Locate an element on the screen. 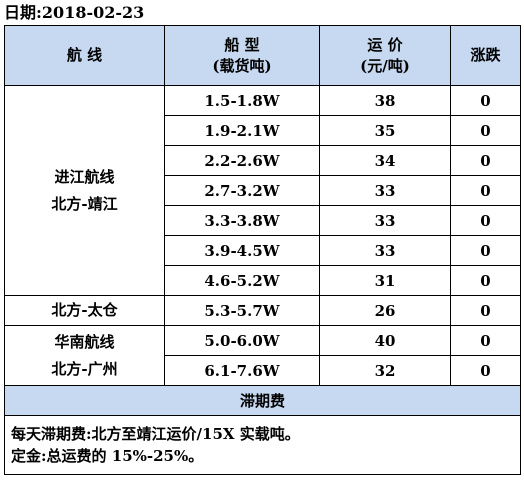  table-row: 3.3-3.8W 33 0 is located at coordinates (263, 220).